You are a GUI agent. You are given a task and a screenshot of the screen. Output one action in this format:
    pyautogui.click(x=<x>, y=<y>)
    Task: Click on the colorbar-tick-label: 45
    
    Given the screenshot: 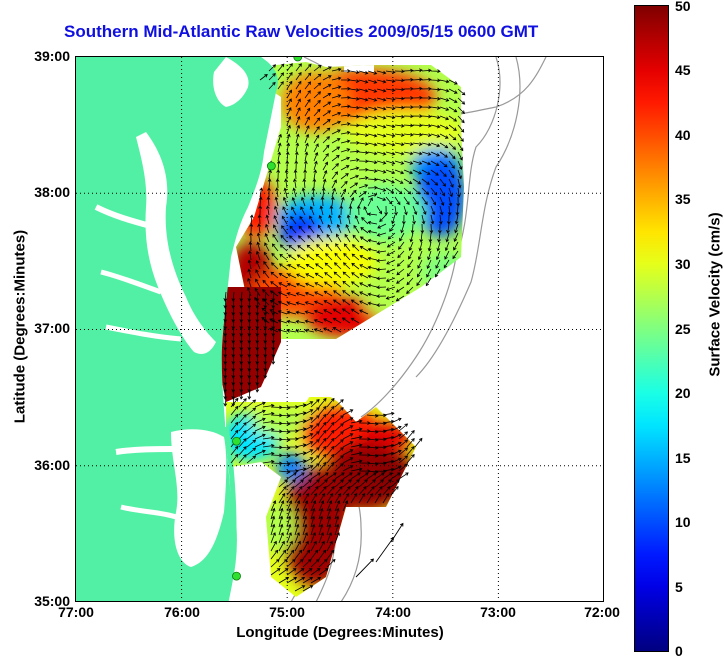 What is the action you would take?
    pyautogui.click(x=683, y=70)
    